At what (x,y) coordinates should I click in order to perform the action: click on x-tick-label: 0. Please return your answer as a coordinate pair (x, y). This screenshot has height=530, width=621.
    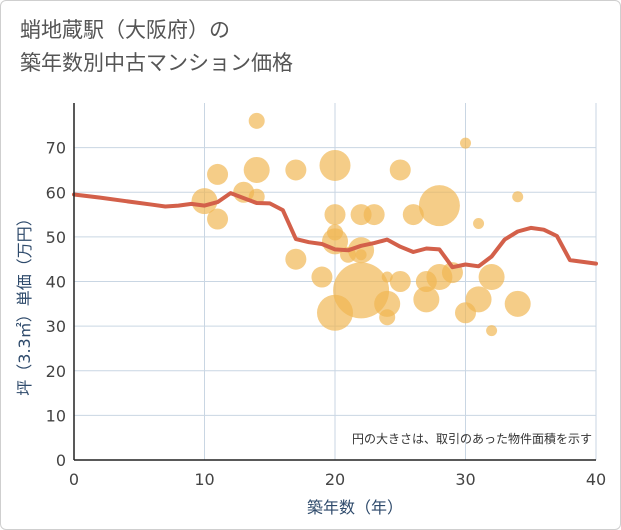
    Looking at the image, I should click on (74, 479).